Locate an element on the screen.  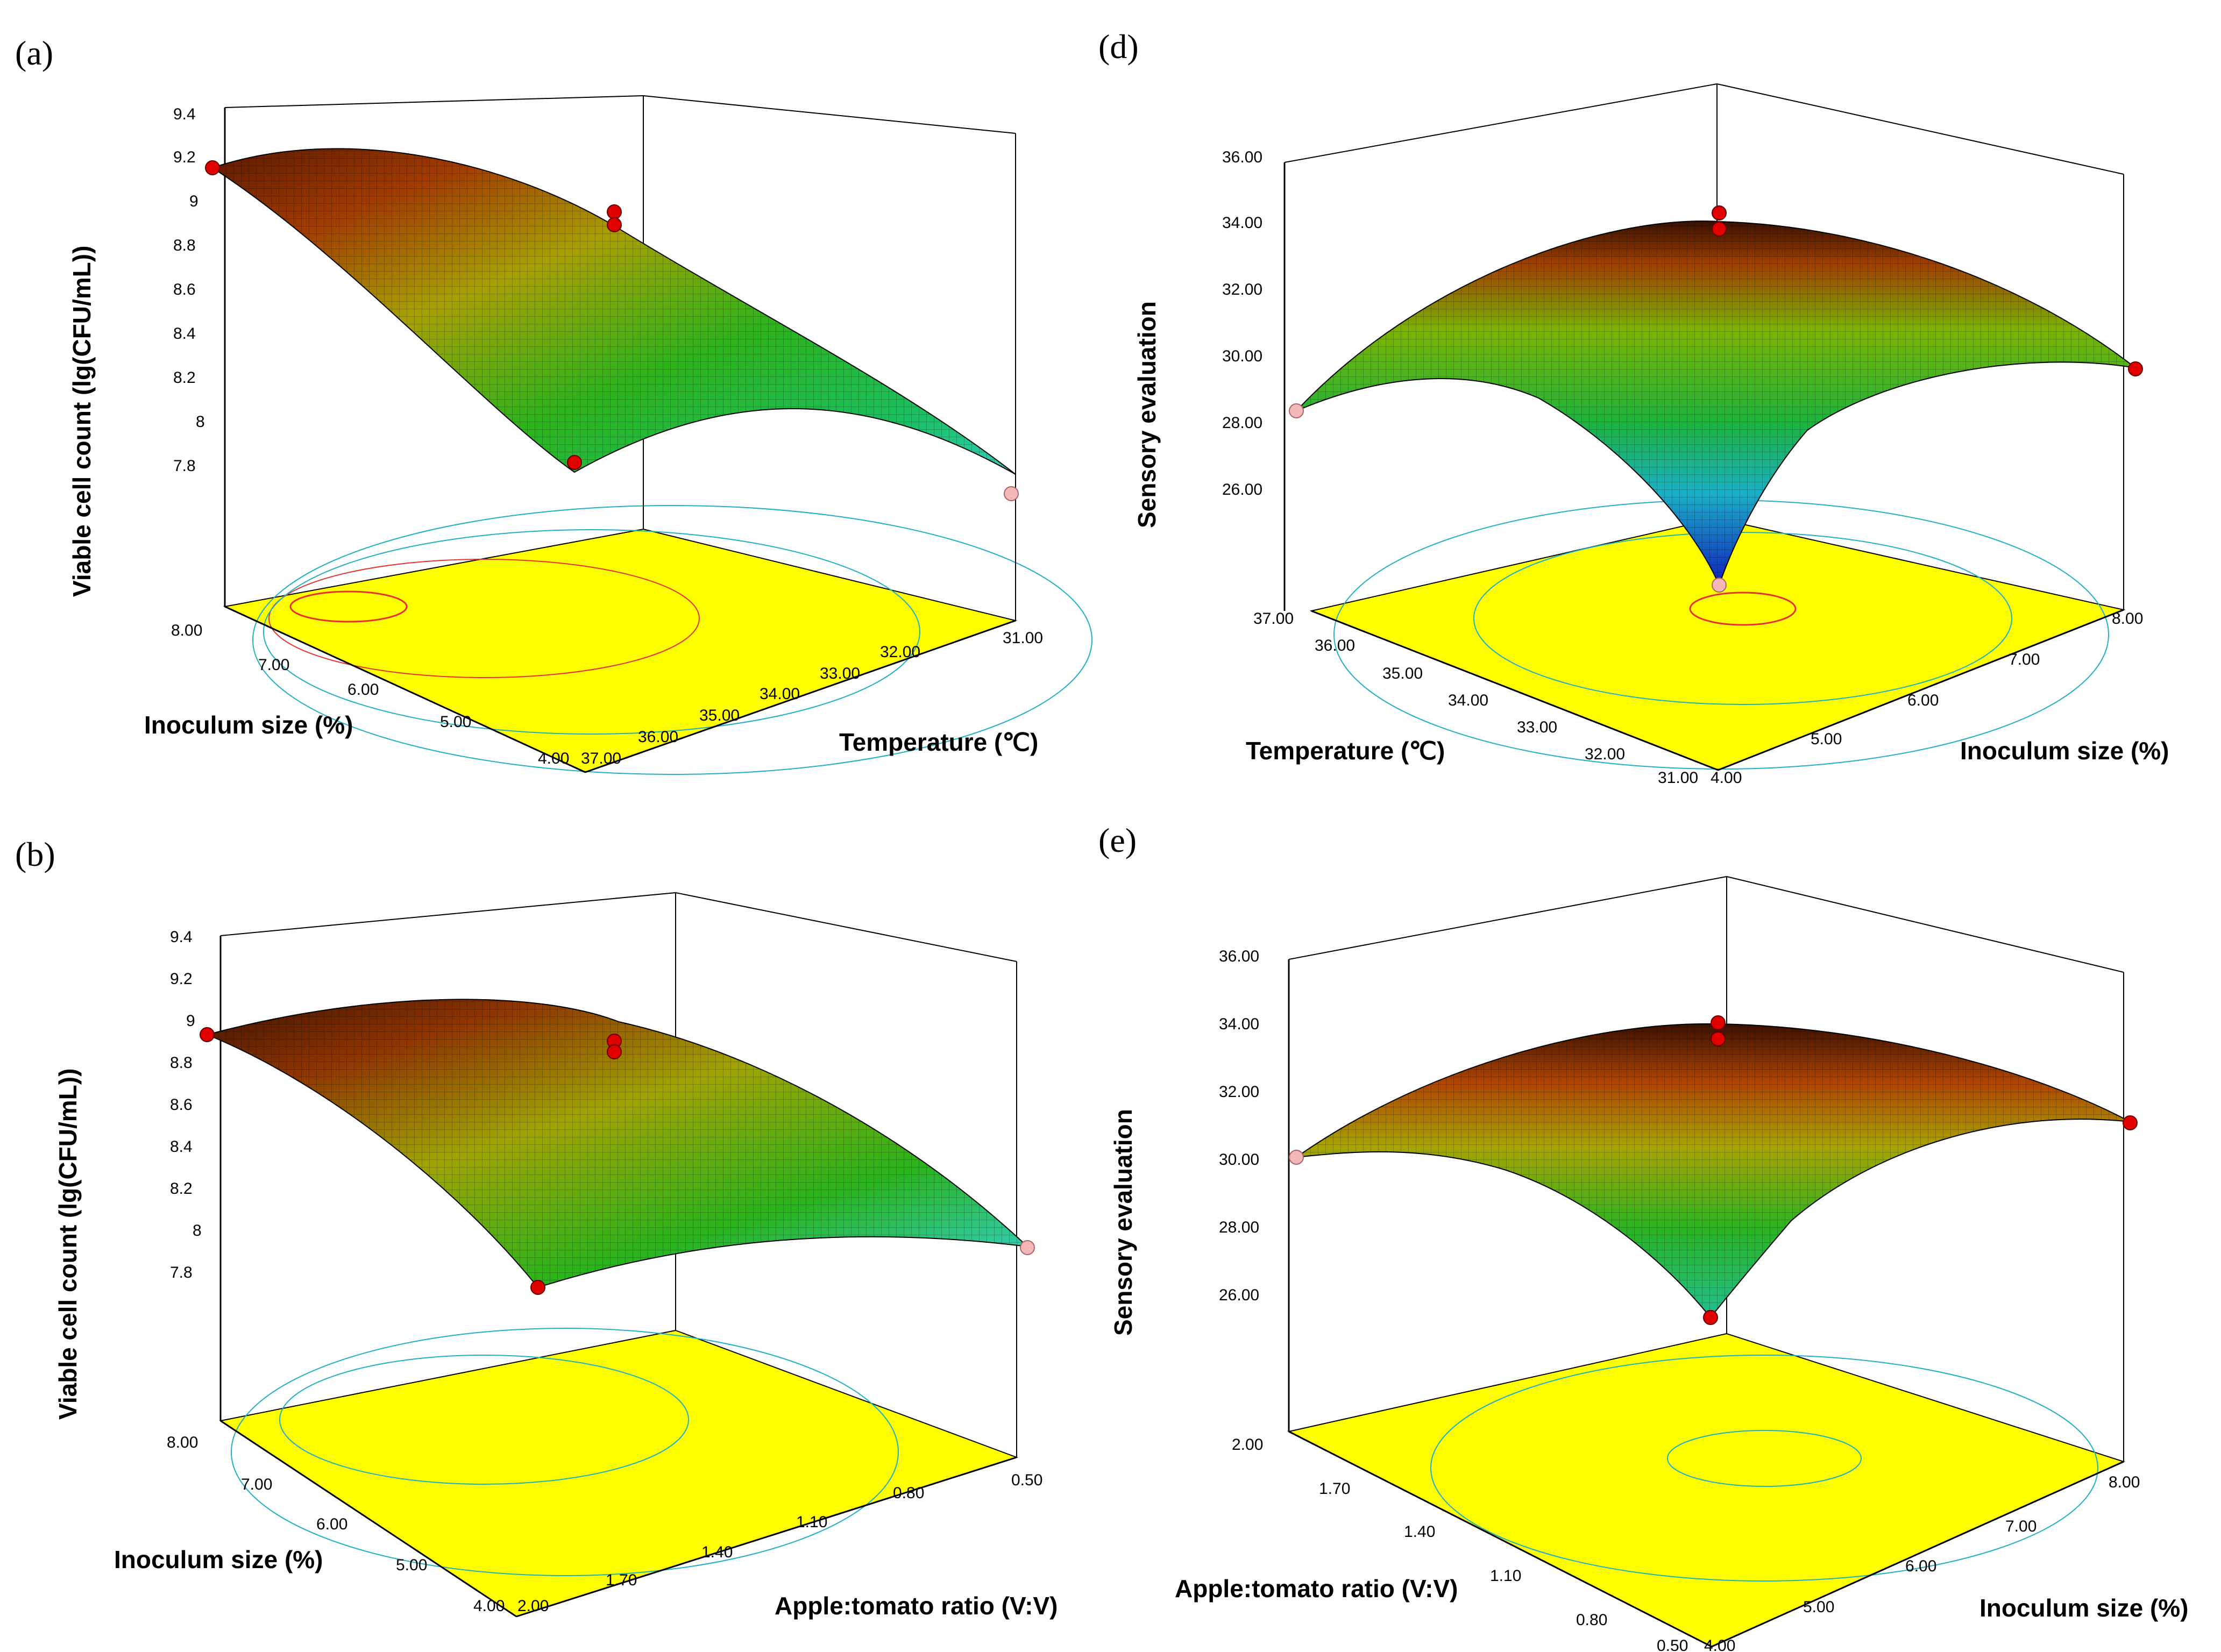
panel-a-ztick: 8.2 is located at coordinates (184, 378).